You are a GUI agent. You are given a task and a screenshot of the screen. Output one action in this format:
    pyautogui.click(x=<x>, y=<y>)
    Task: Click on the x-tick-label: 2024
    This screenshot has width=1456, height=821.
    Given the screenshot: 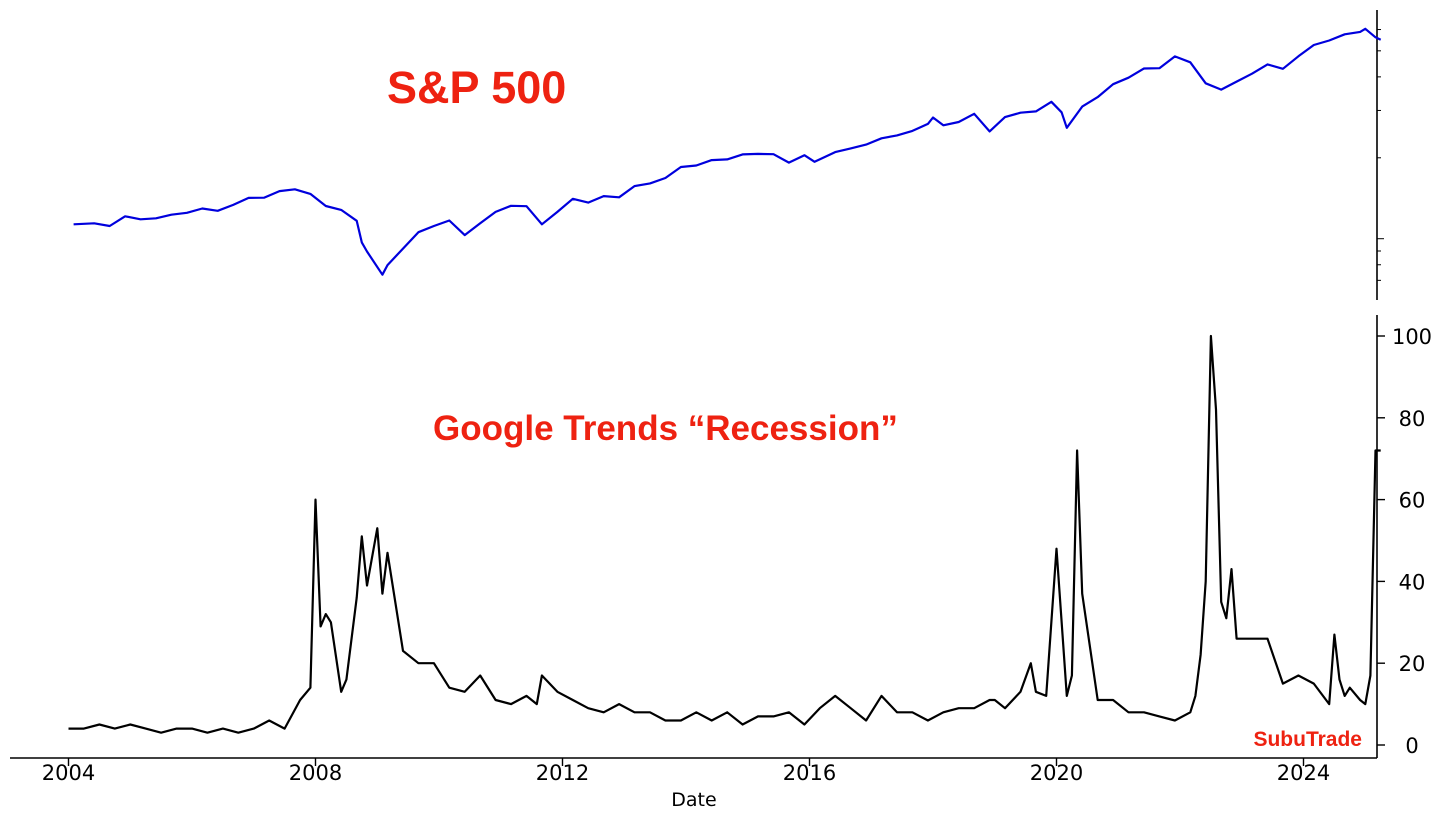 What is the action you would take?
    pyautogui.click(x=1303, y=773)
    